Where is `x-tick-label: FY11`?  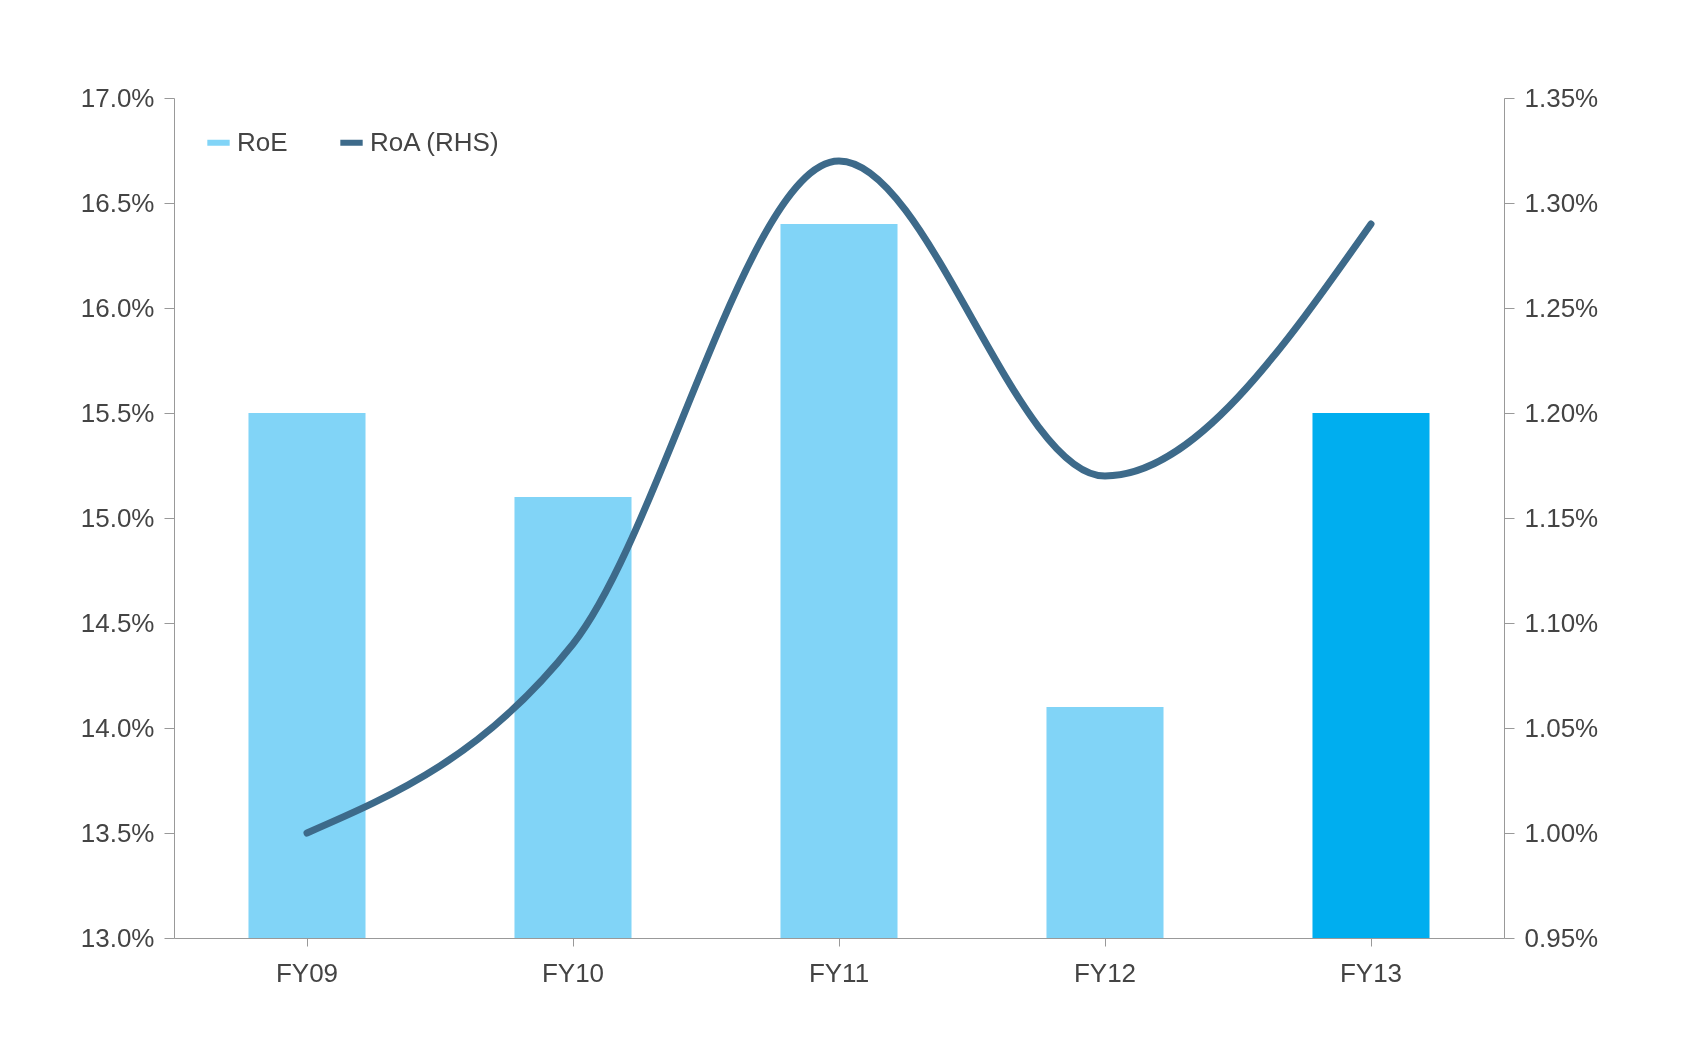
x-tick-label: FY11 is located at coordinates (839, 972).